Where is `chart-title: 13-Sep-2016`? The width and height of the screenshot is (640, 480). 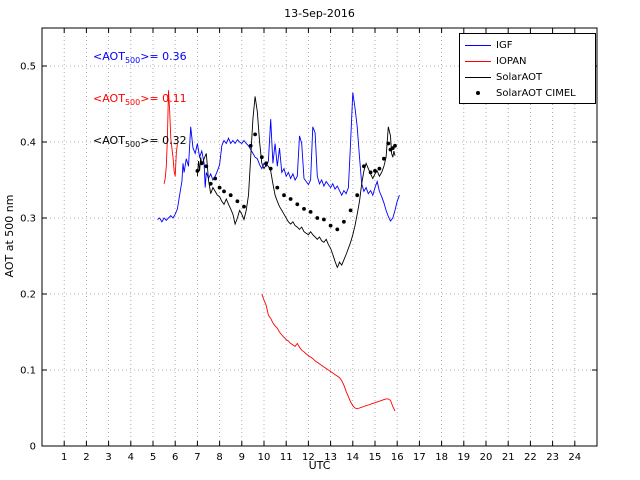 chart-title: 13-Sep-2016 is located at coordinates (319, 13).